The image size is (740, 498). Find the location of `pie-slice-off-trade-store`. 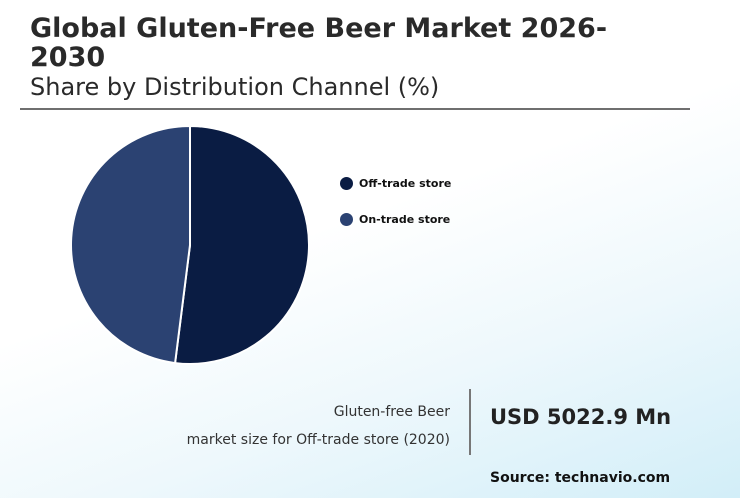

pie-slice-off-trade-store is located at coordinates (241, 244).